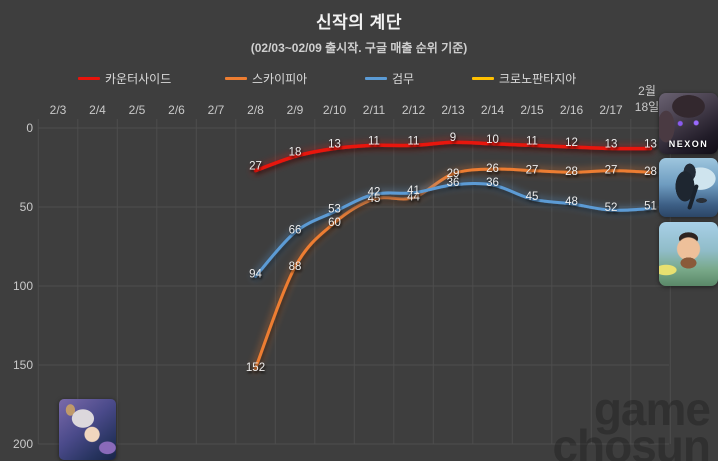 The height and width of the screenshot is (461, 718). What do you see at coordinates (688, 123) in the screenshot?
I see `counterside-app-icon: NEXON` at bounding box center [688, 123].